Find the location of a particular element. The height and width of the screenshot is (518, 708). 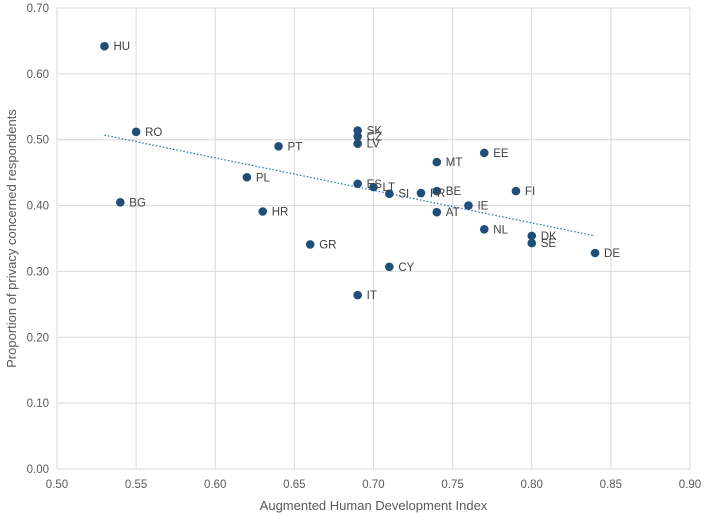

data-point-at is located at coordinates (437, 212).